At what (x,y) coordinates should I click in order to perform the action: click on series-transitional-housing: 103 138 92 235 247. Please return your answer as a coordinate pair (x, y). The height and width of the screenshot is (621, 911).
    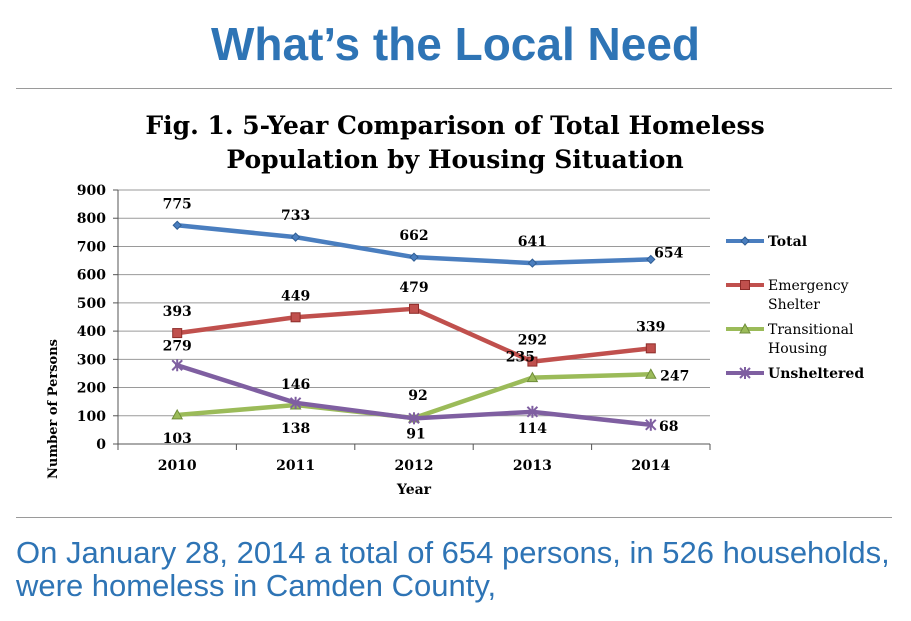
    Looking at the image, I should click on (426, 398).